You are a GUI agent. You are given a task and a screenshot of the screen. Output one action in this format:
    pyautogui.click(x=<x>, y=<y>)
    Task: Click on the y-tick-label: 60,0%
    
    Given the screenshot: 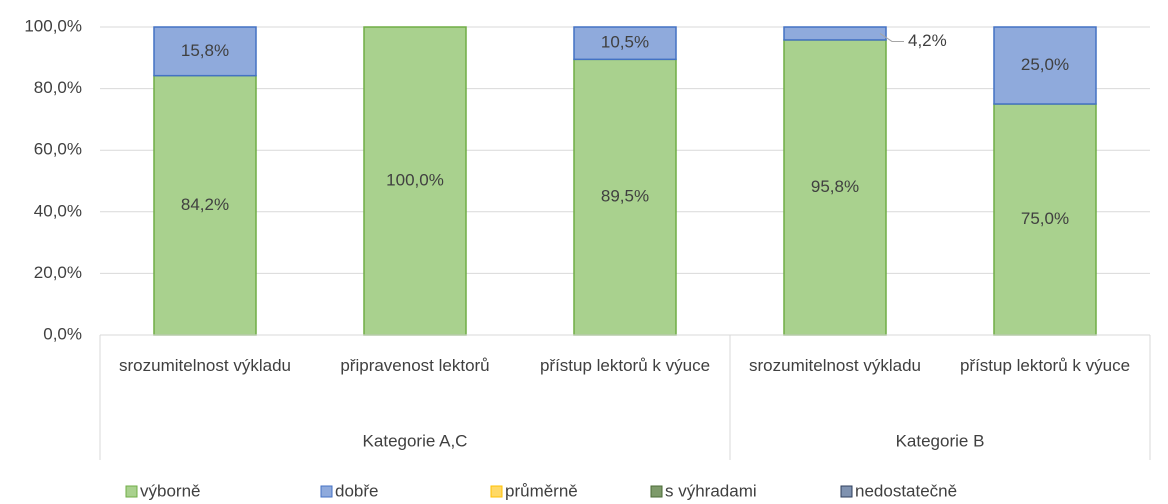 What is the action you would take?
    pyautogui.click(x=58, y=149)
    